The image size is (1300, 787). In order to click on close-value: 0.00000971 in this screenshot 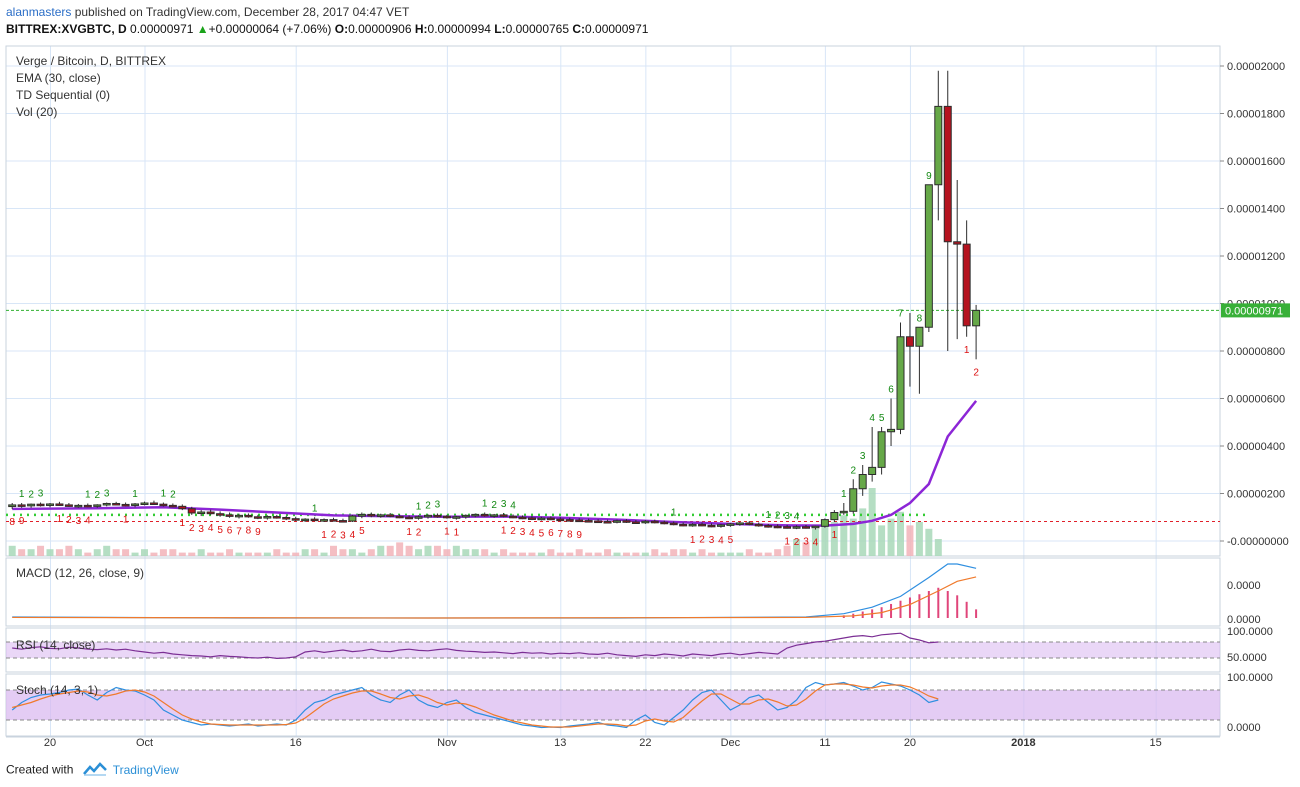, I will do `click(617, 29)`.